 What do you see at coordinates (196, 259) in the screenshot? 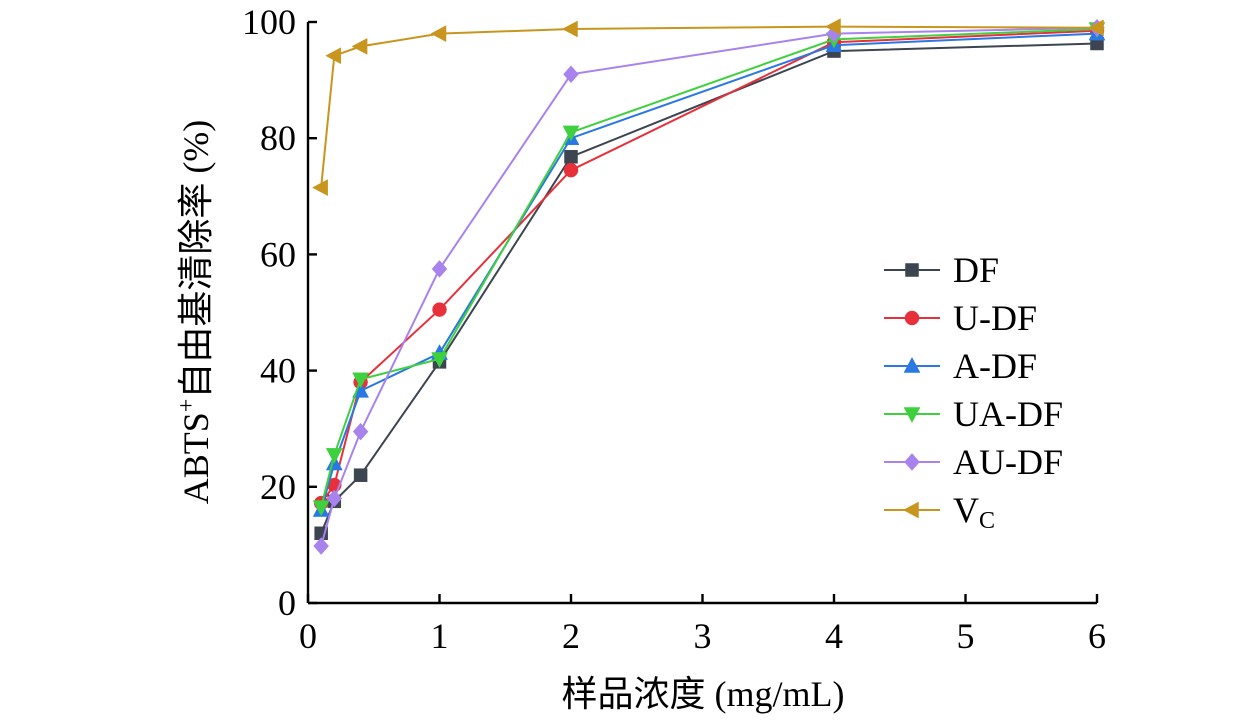
I see `y-axis-title-rest: 自由基清除率 (%)` at bounding box center [196, 259].